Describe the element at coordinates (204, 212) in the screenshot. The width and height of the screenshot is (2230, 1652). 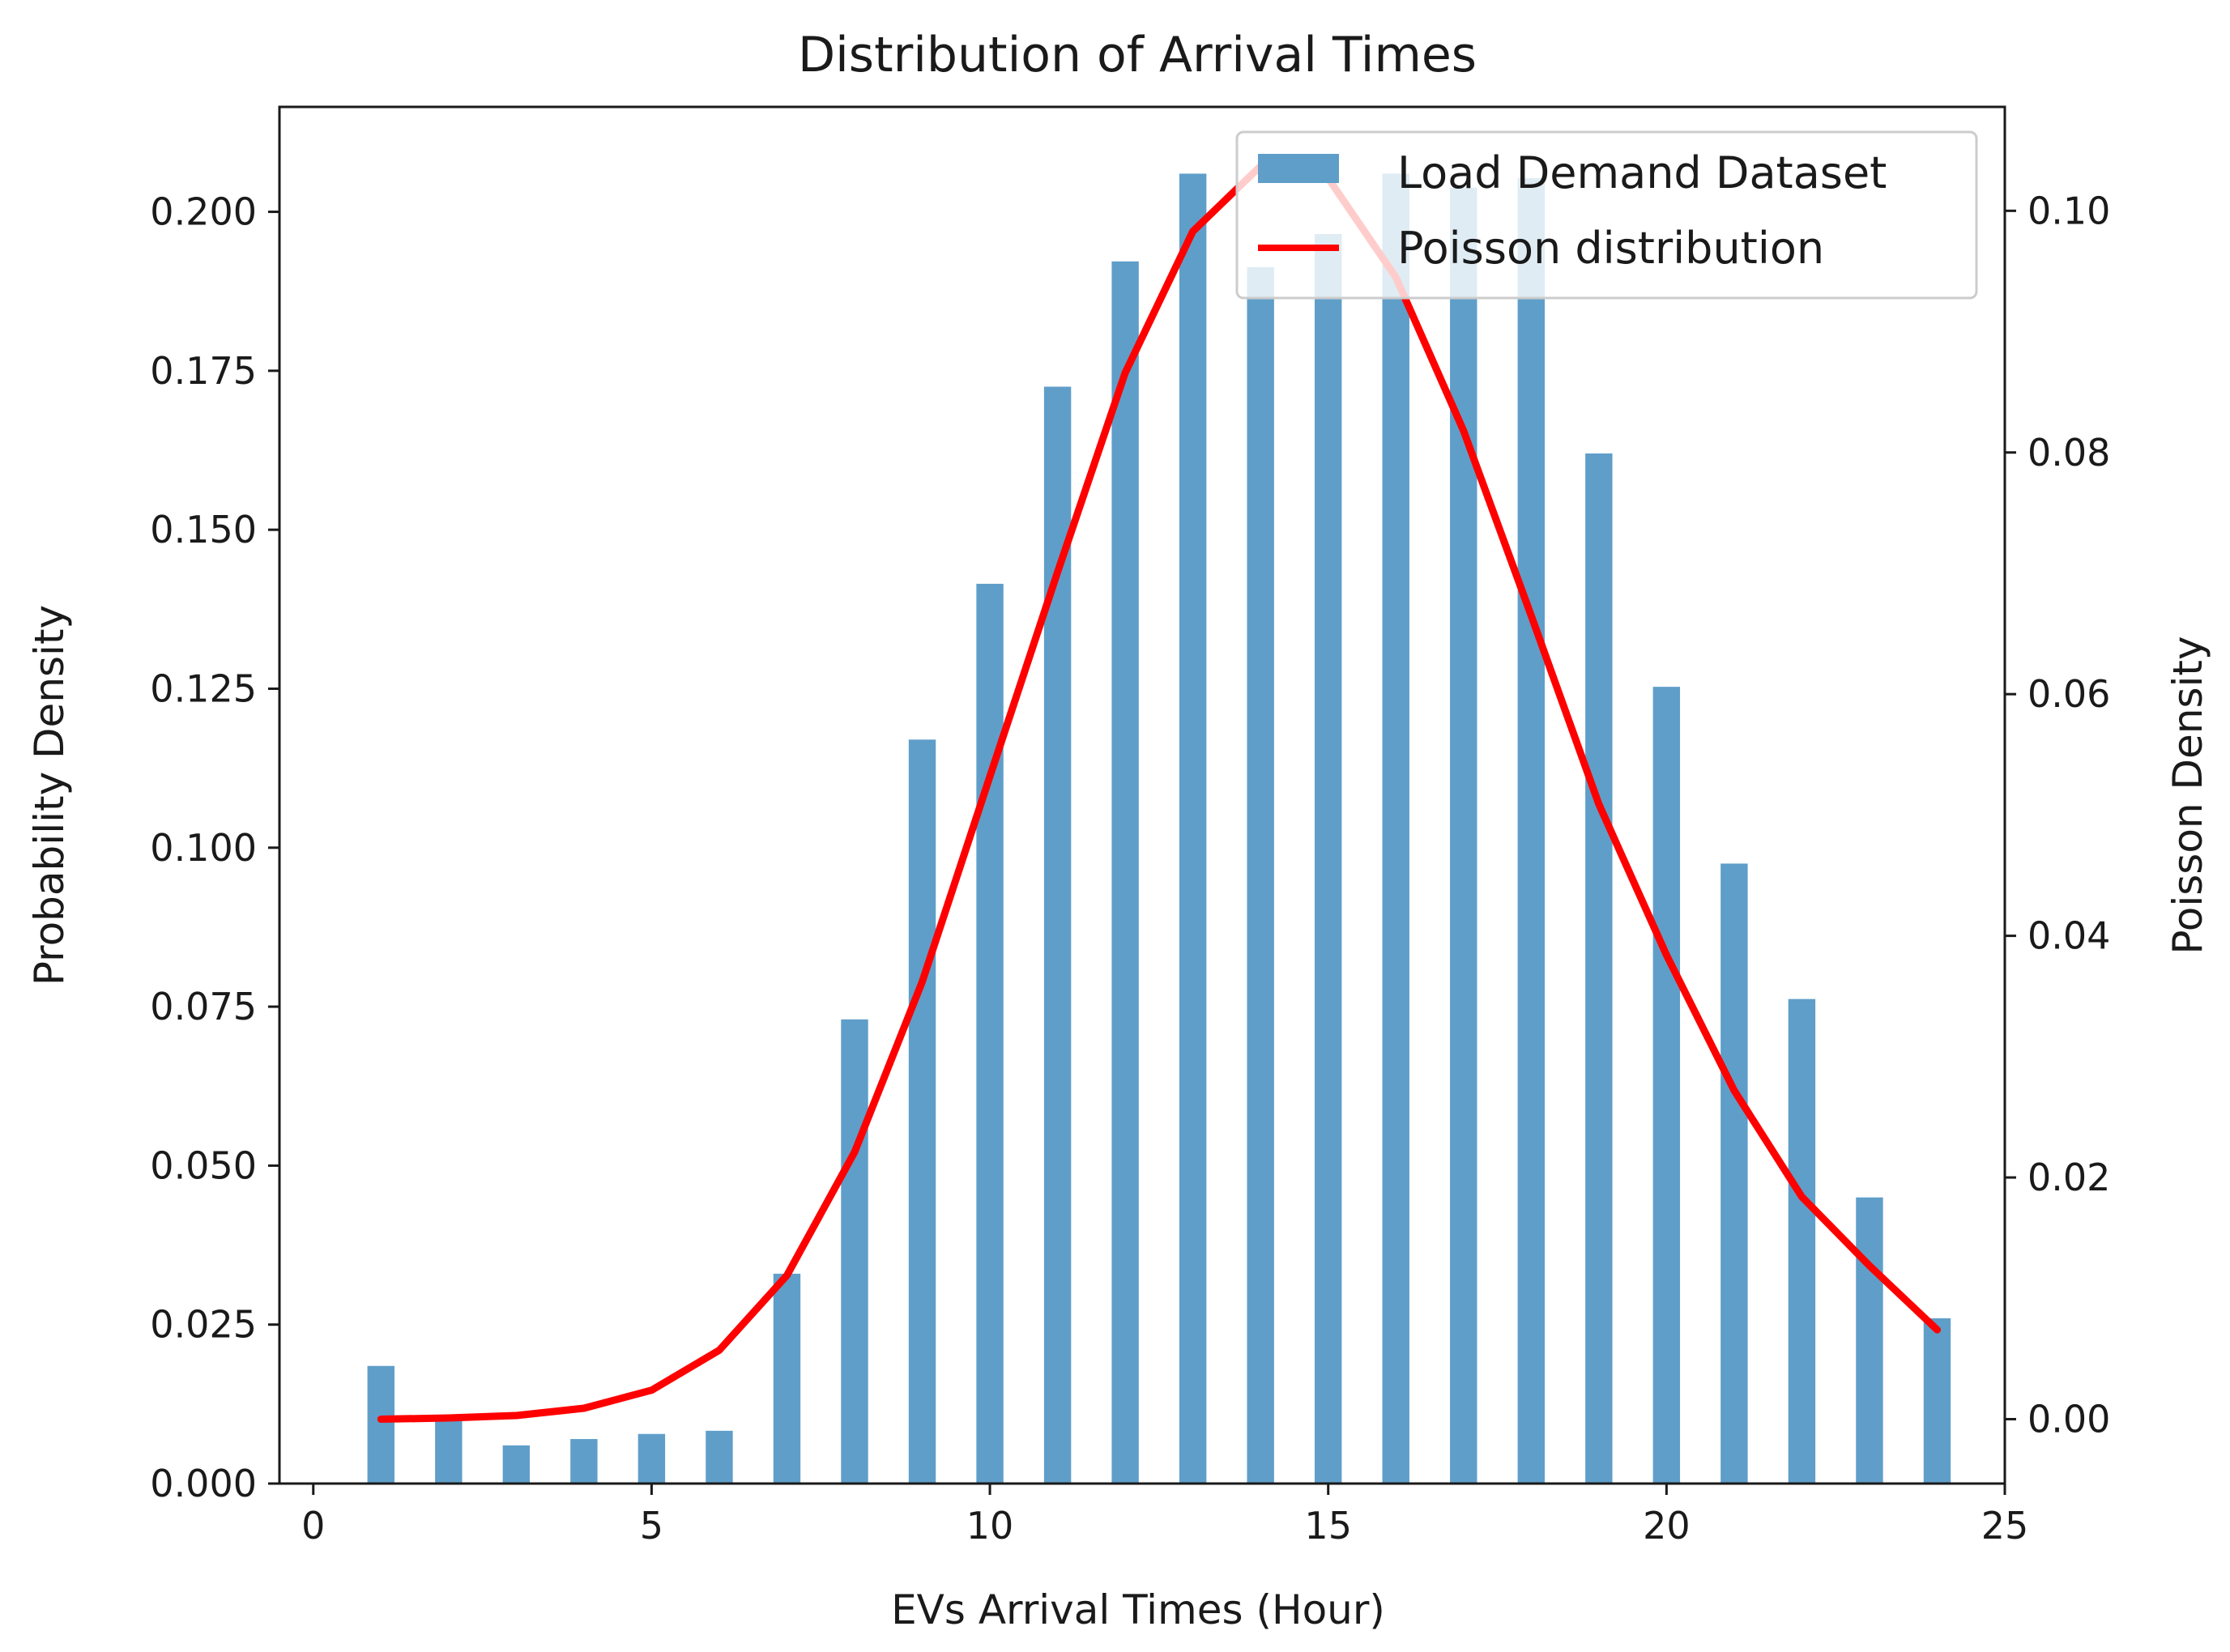
I see `y-left-tick-label-8: 0.200` at that location.